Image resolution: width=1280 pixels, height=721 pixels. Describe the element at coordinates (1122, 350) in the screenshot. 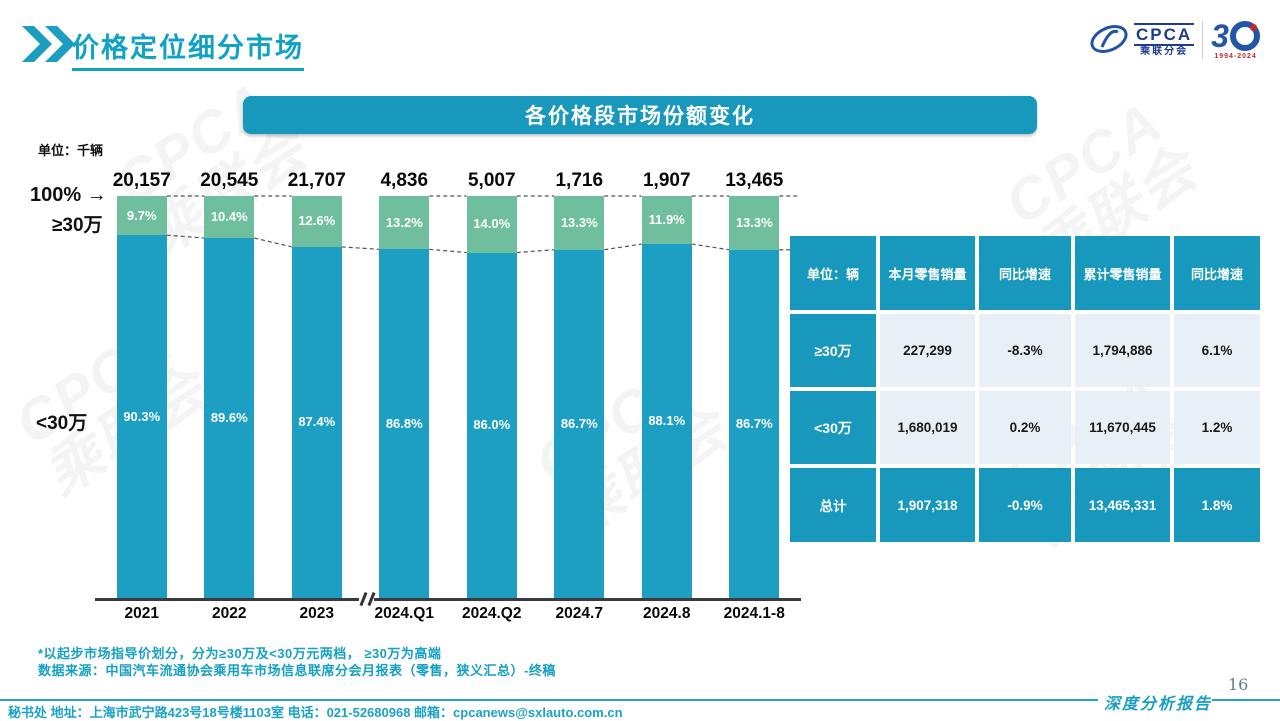

I see `table-cell: 1,794,886` at that location.